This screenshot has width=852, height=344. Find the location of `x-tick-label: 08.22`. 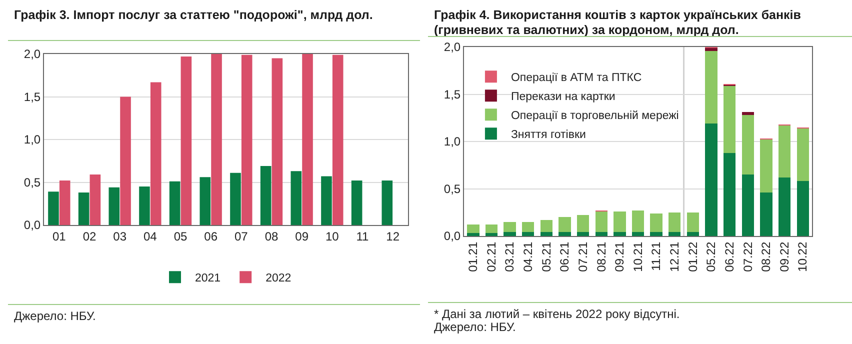

x-tick-label: 08.22 is located at coordinates (766, 256).